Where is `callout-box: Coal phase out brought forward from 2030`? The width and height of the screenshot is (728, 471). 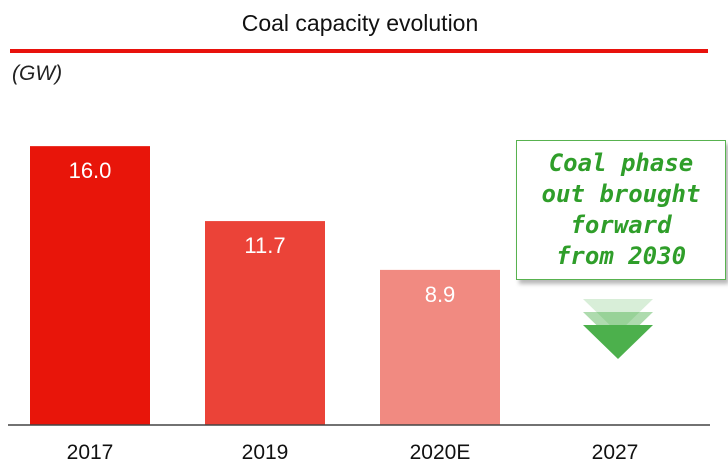
callout-box: Coal phase out brought forward from 2030 is located at coordinates (621, 210).